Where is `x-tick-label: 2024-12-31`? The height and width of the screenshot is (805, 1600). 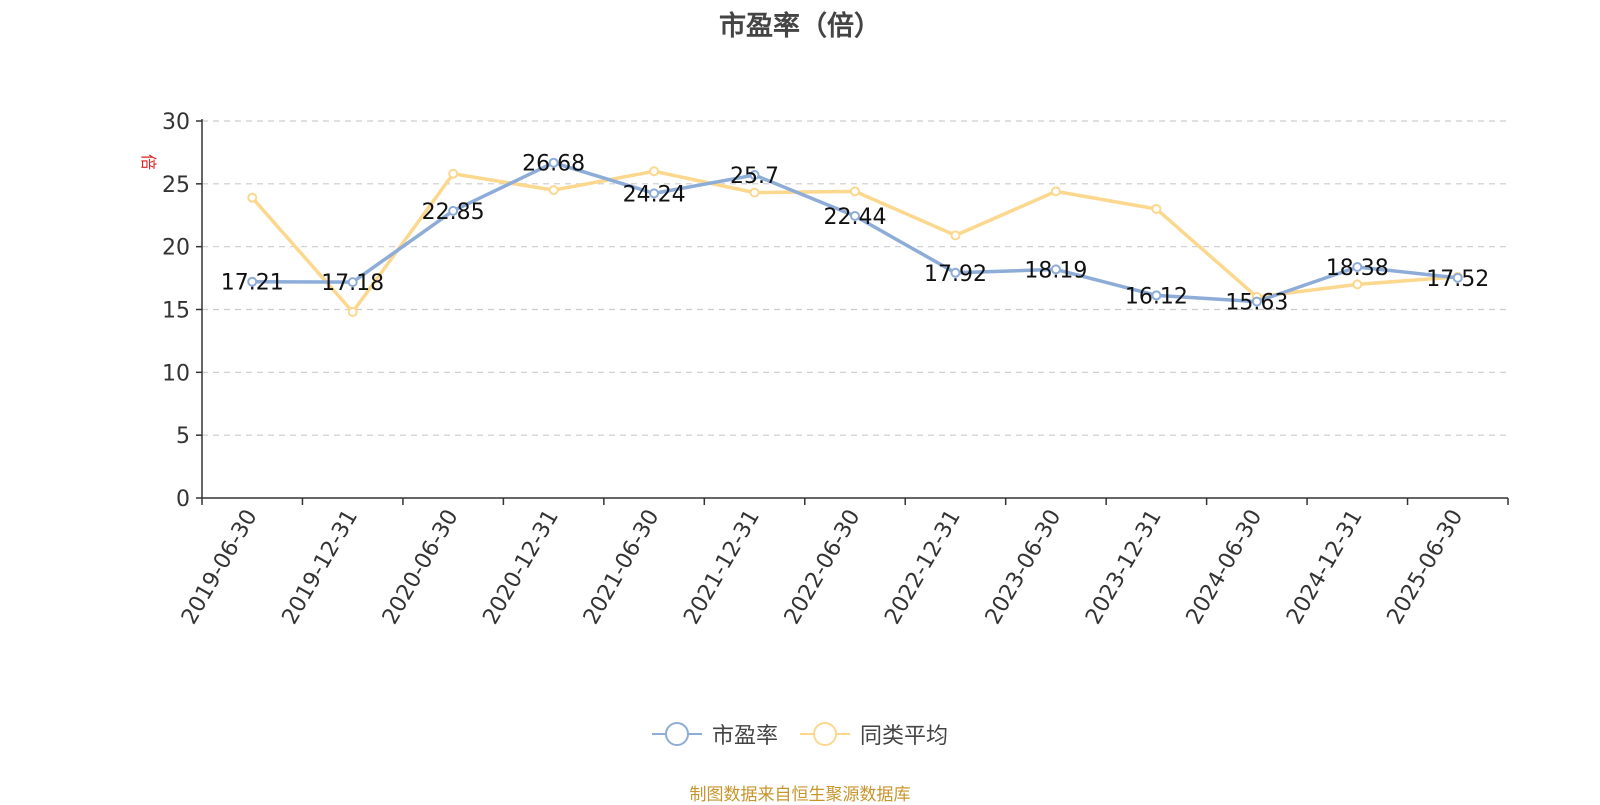 x-tick-label: 2024-12-31 is located at coordinates (1325, 567).